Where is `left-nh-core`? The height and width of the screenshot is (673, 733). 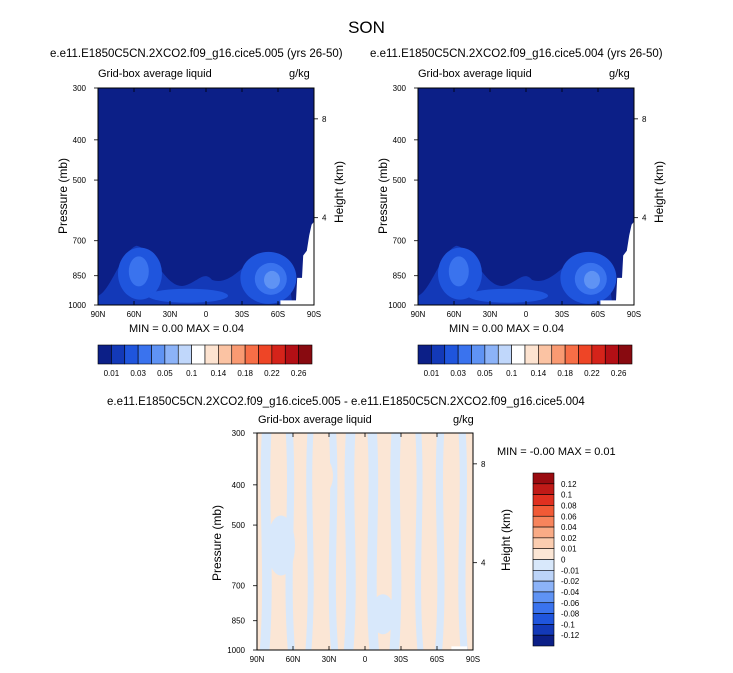
left-nh-core is located at coordinates (138, 271).